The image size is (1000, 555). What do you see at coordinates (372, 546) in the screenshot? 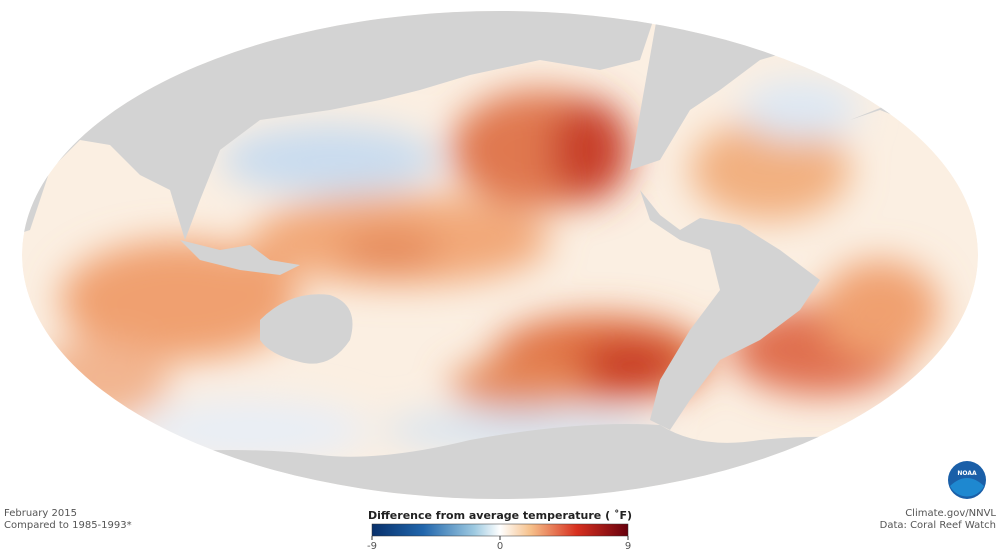
I see `colorbar-tick-label: -9` at bounding box center [372, 546].